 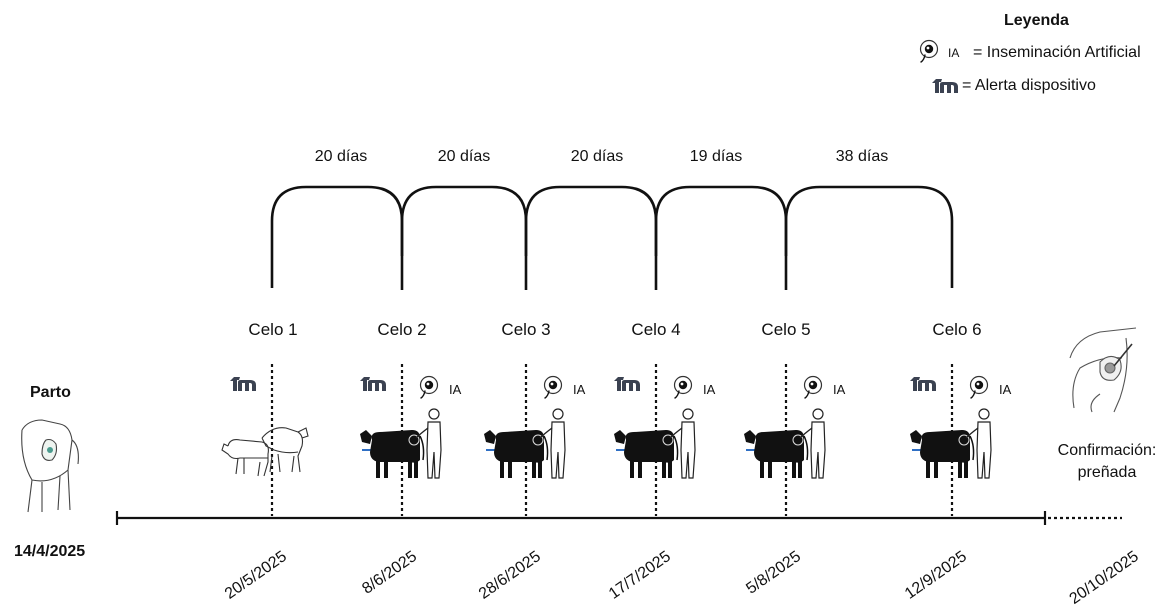 I want to click on end-label-line1: Confirmación:, so click(x=1107, y=450).